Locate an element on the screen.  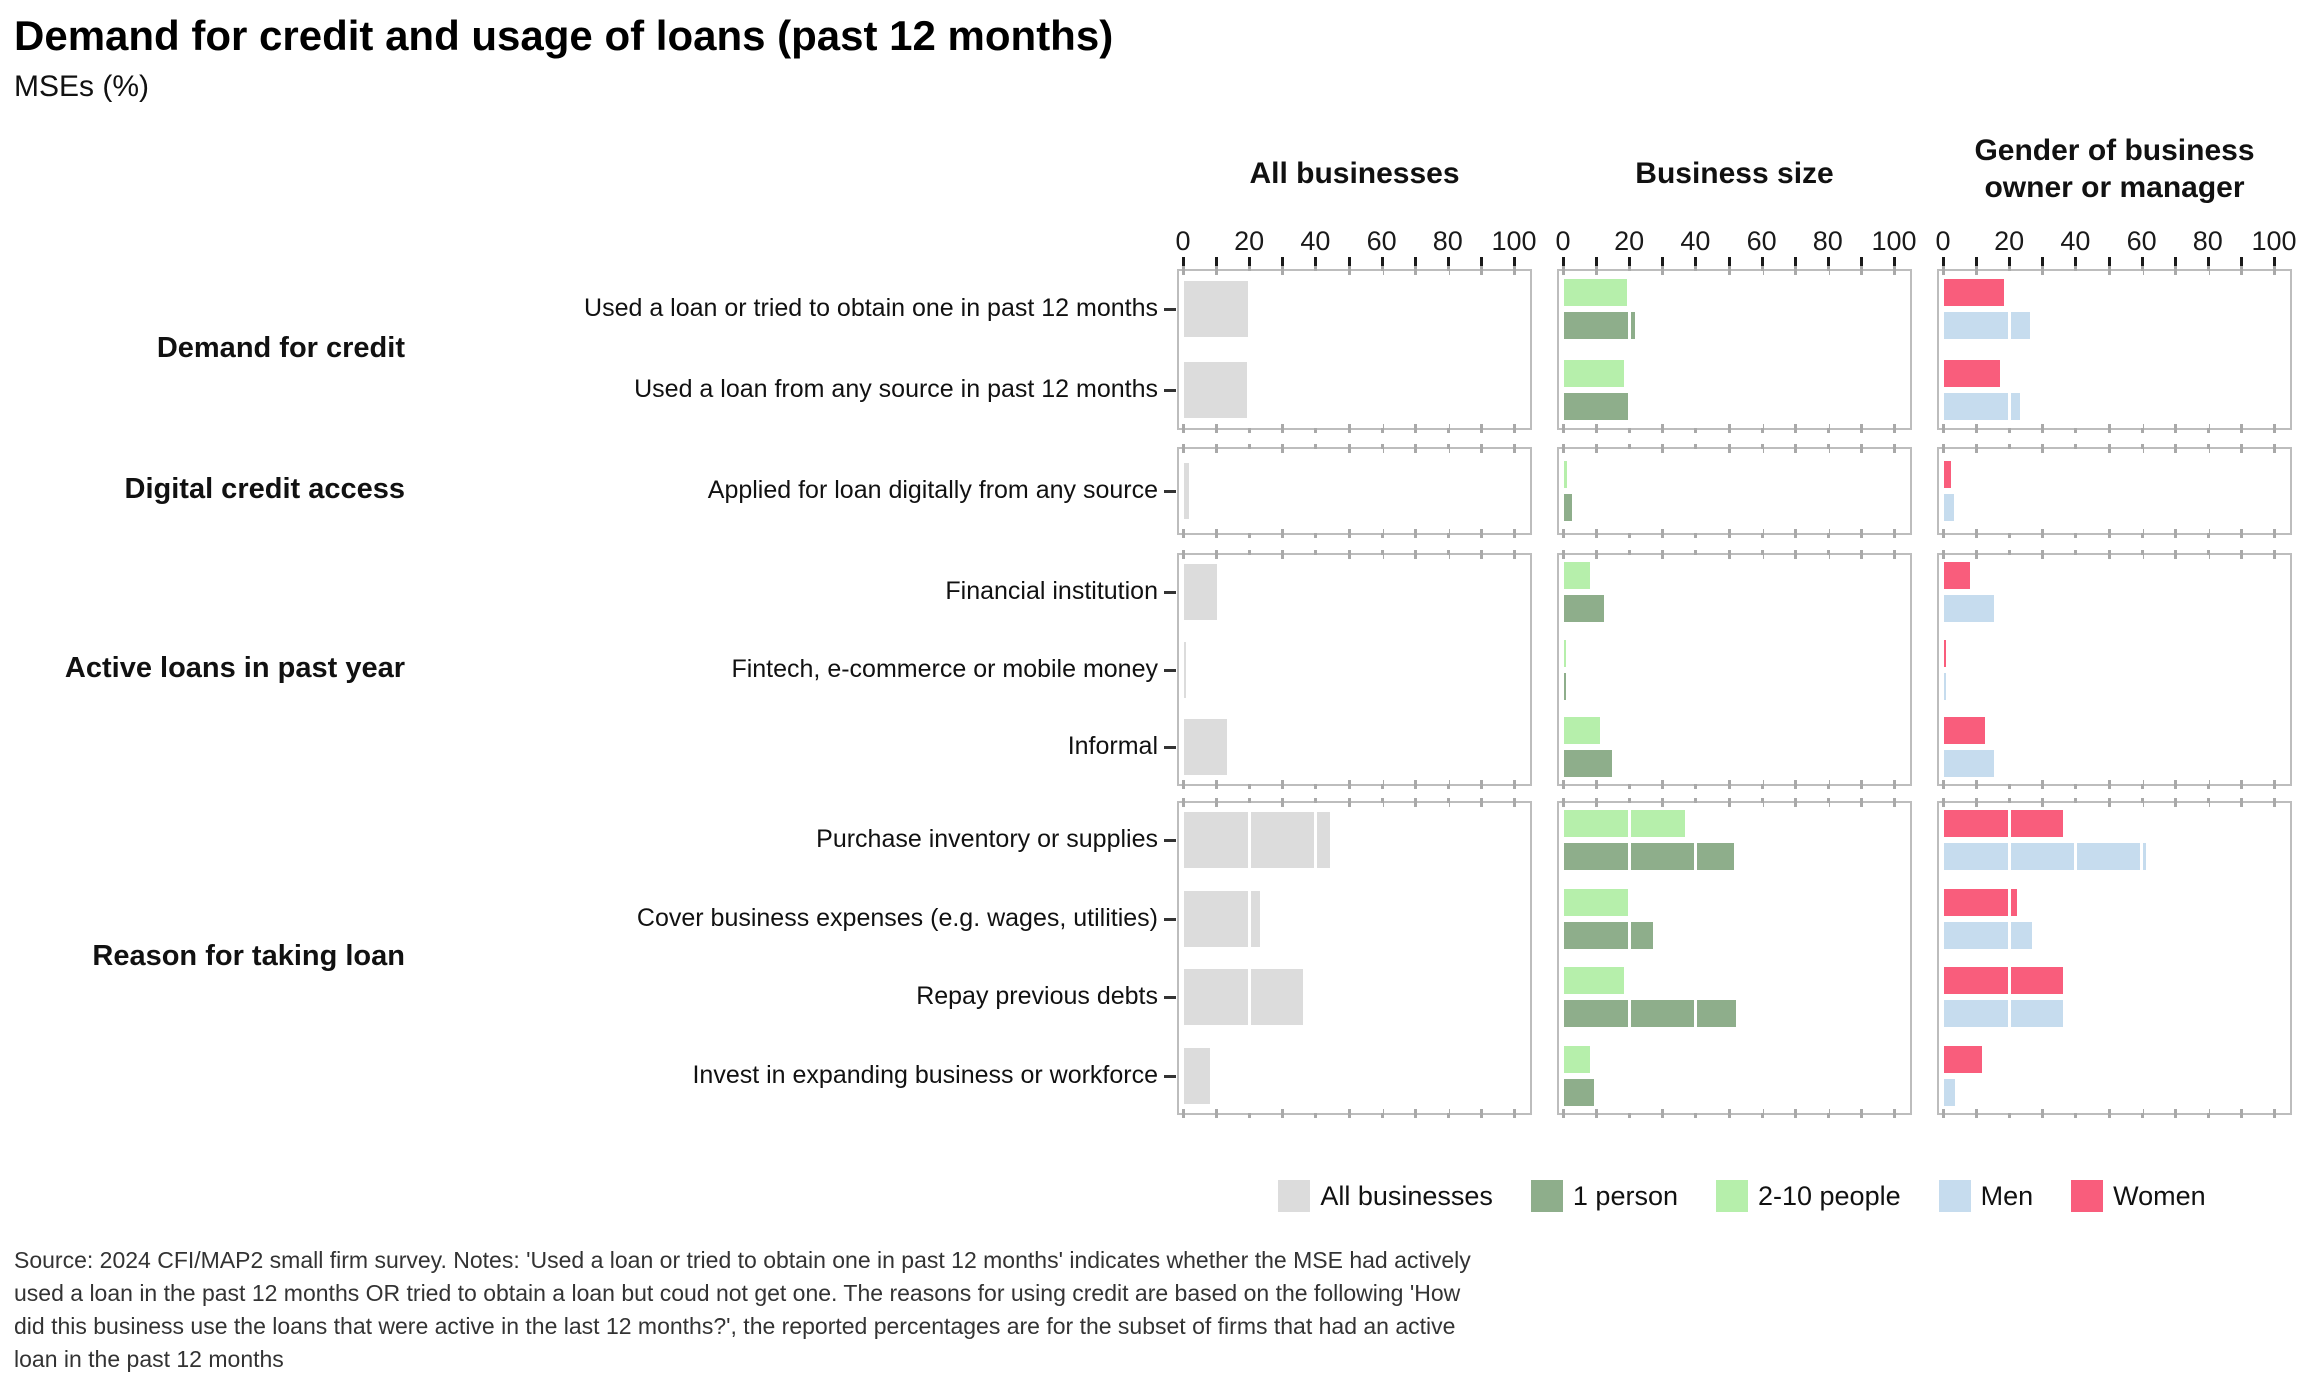
legend-item: Women is located at coordinates (2138, 1196).